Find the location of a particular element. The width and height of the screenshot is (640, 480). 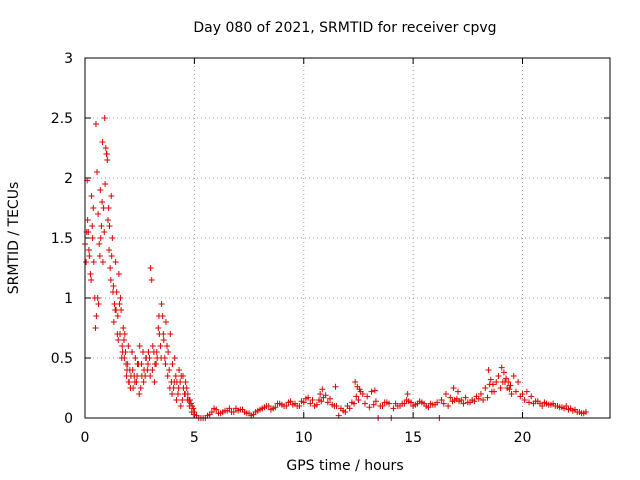

y-axis-label: SRMTID / TECUs is located at coordinates (14, 238).